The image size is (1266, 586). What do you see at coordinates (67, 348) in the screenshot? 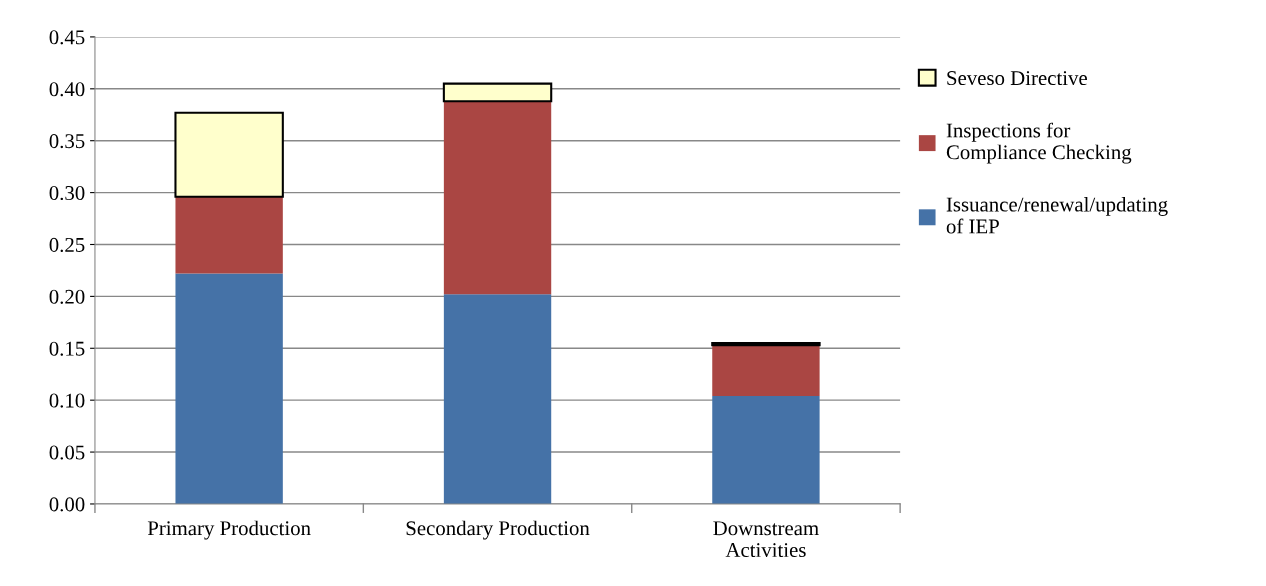
I see `y-tick-label: 0.15` at bounding box center [67, 348].